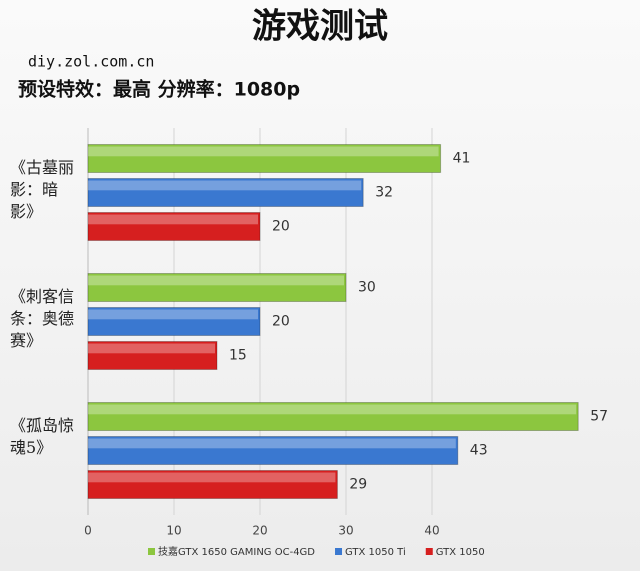 This screenshot has height=571, width=640. Describe the element at coordinates (173, 531) in the screenshot. I see `x-tick-label: 10` at that location.